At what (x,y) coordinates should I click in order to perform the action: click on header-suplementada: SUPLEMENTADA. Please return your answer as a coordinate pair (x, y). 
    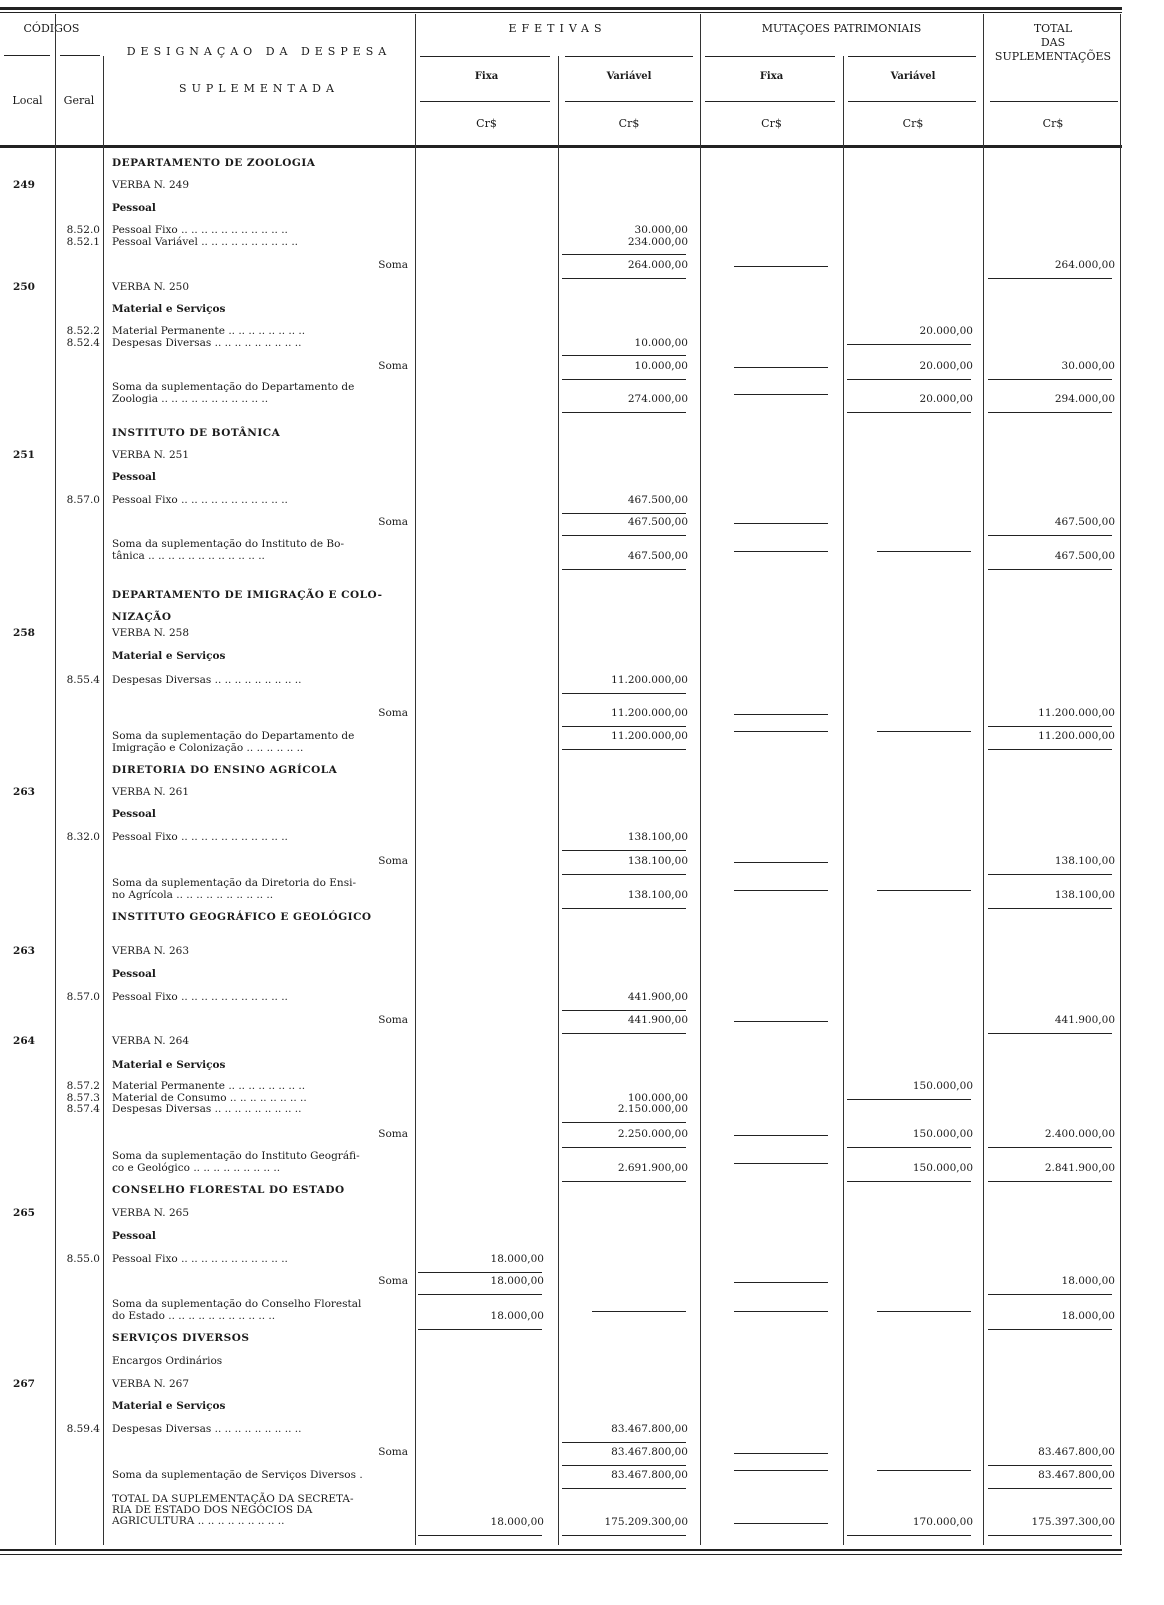
    Looking at the image, I should click on (259, 88).